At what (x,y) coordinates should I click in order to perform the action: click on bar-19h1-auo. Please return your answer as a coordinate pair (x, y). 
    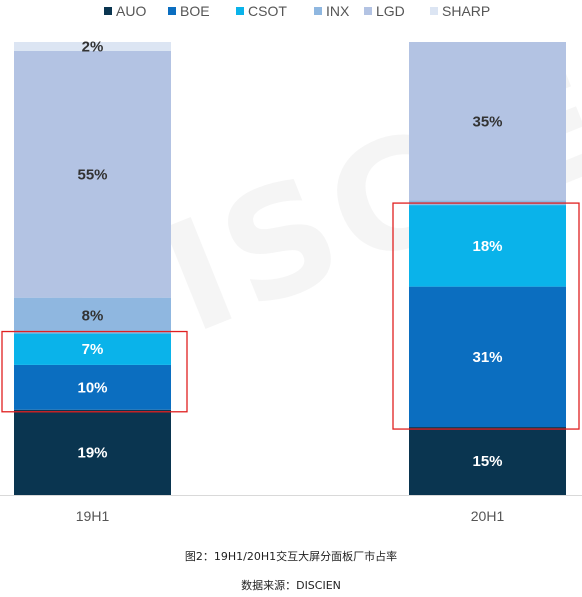
    Looking at the image, I should click on (92, 452).